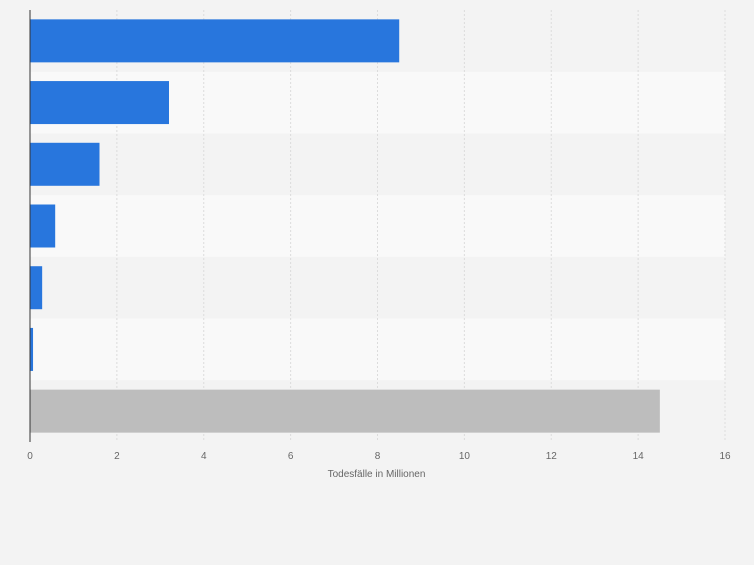  I want to click on x-tick-label: 10, so click(465, 456).